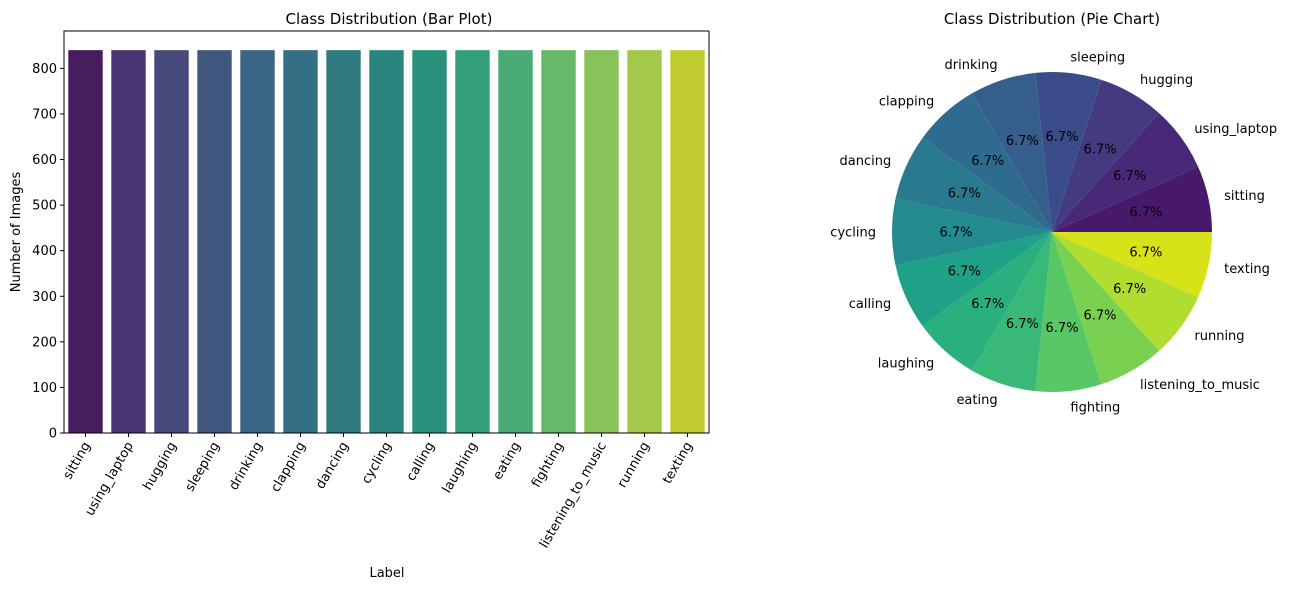  I want to click on pie-category-label: running, so click(1219, 336).